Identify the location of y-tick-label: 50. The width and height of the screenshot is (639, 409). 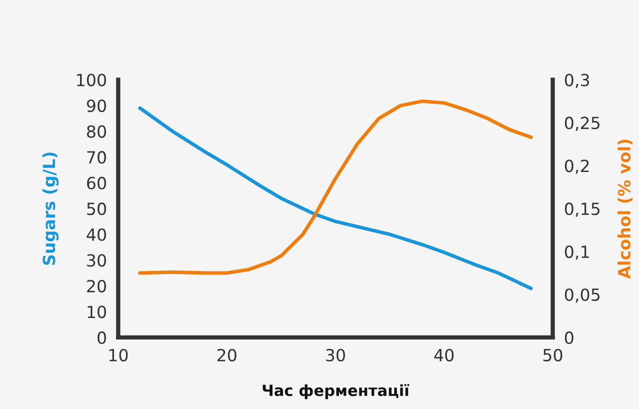
(96, 209).